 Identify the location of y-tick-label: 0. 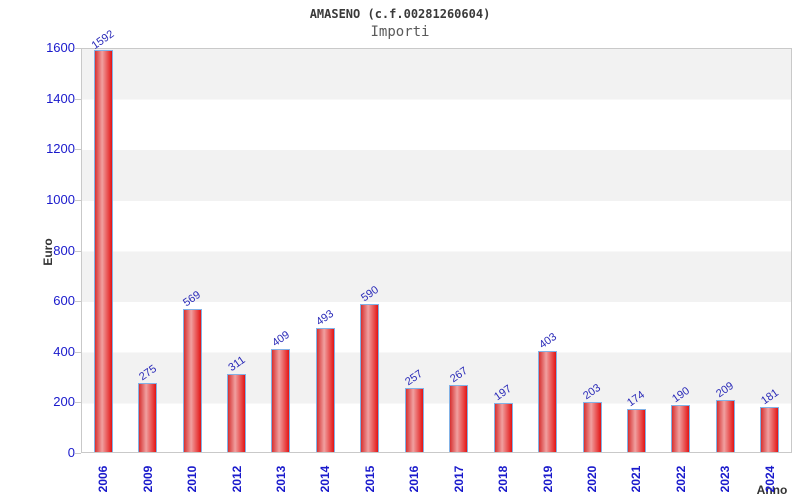
(71, 452).